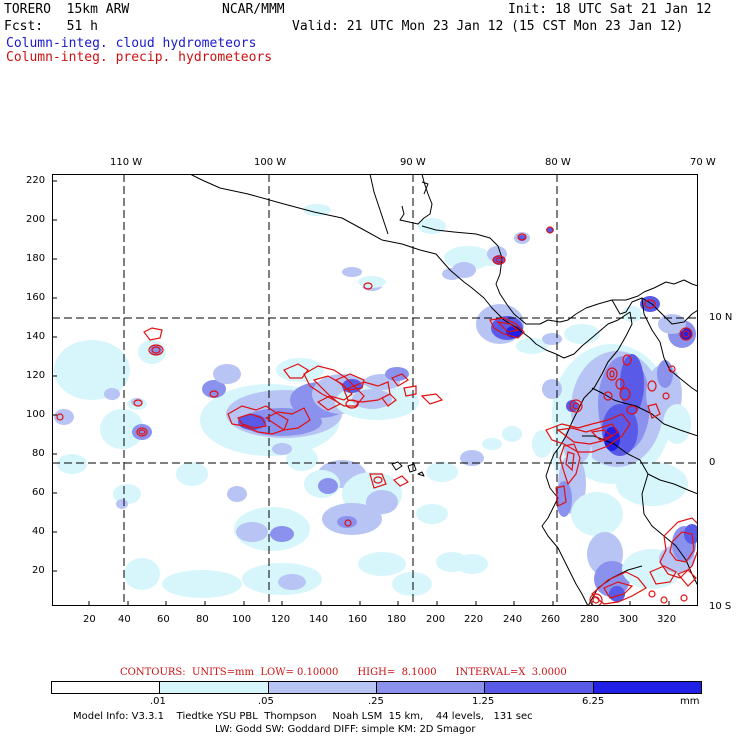 This screenshot has width=740, height=740. Describe the element at coordinates (712, 462) in the screenshot. I see `lat-label-0: 0` at that location.